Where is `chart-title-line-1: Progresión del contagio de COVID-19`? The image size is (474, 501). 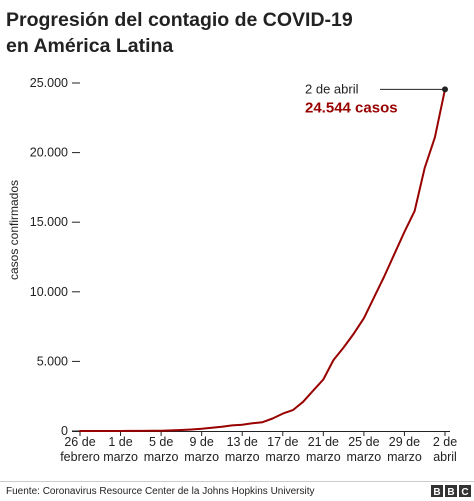
chart-title-line-1: Progresión del contagio de COVID-19 is located at coordinates (179, 20).